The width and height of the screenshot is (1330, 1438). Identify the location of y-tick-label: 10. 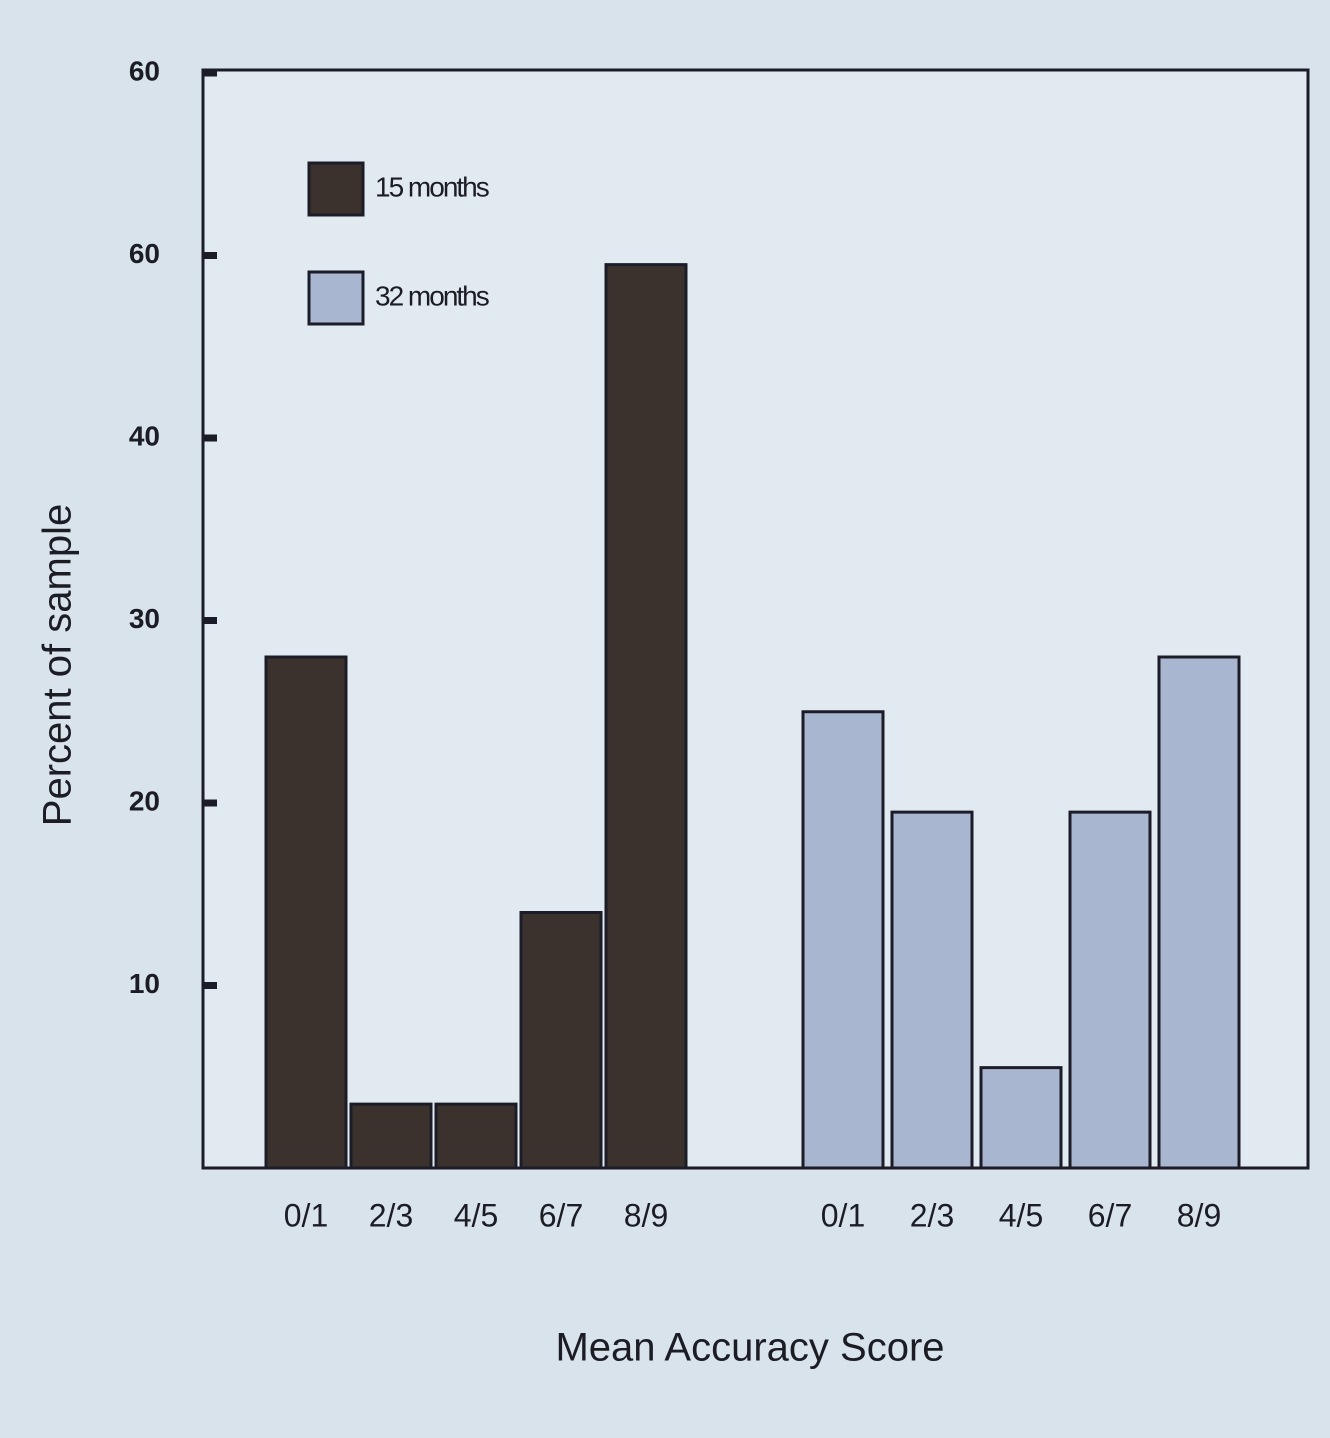
(144, 983).